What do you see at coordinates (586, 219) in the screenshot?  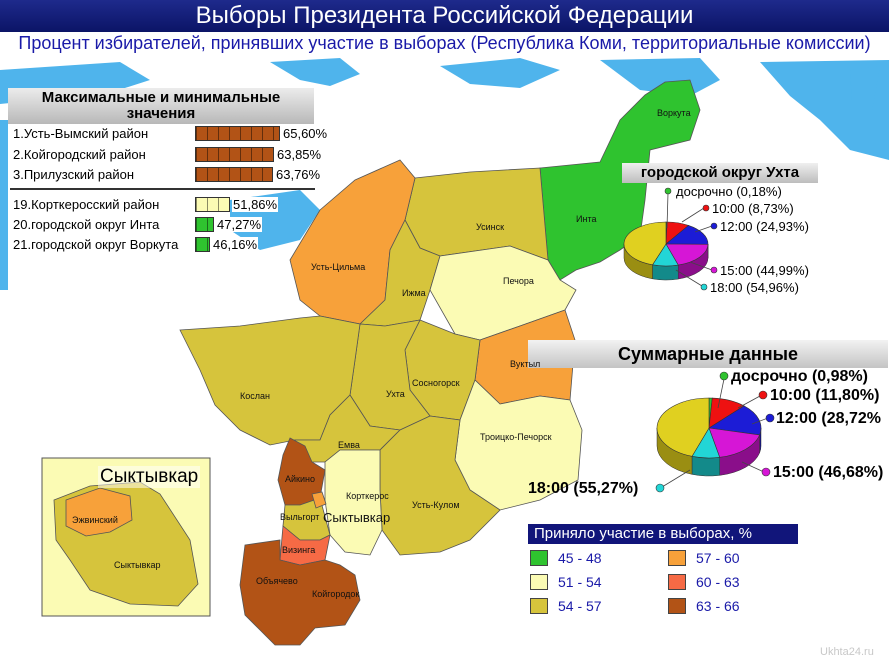 I see `label-inta: Инта` at bounding box center [586, 219].